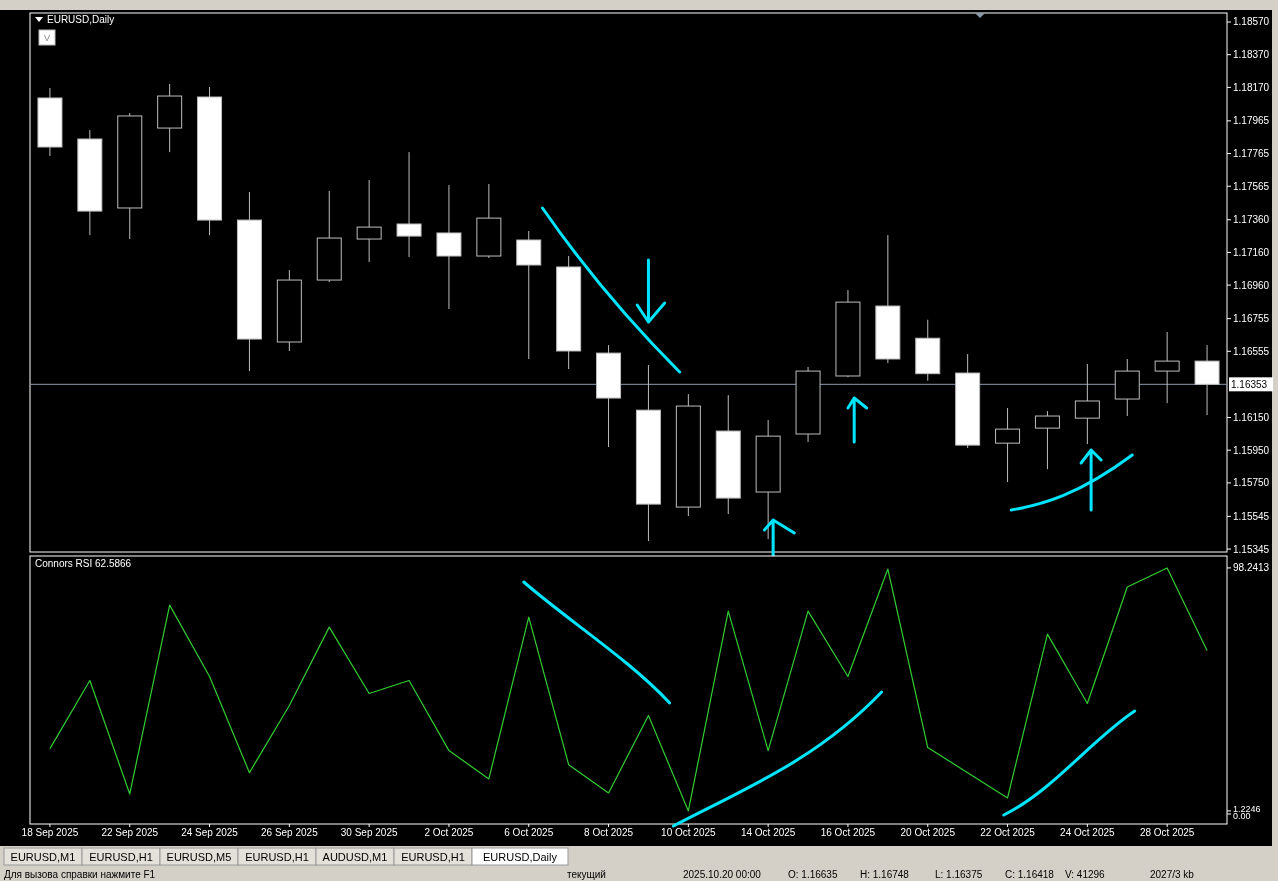  What do you see at coordinates (722, 874) in the screenshot?
I see `text: 2025.10.20 00:00` at bounding box center [722, 874].